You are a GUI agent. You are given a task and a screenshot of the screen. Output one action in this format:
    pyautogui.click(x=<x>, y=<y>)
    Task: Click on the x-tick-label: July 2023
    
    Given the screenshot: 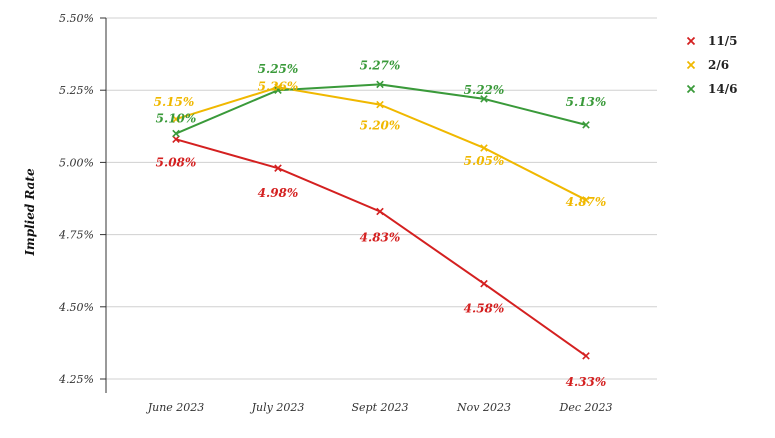 What is the action you would take?
    pyautogui.click(x=277, y=407)
    